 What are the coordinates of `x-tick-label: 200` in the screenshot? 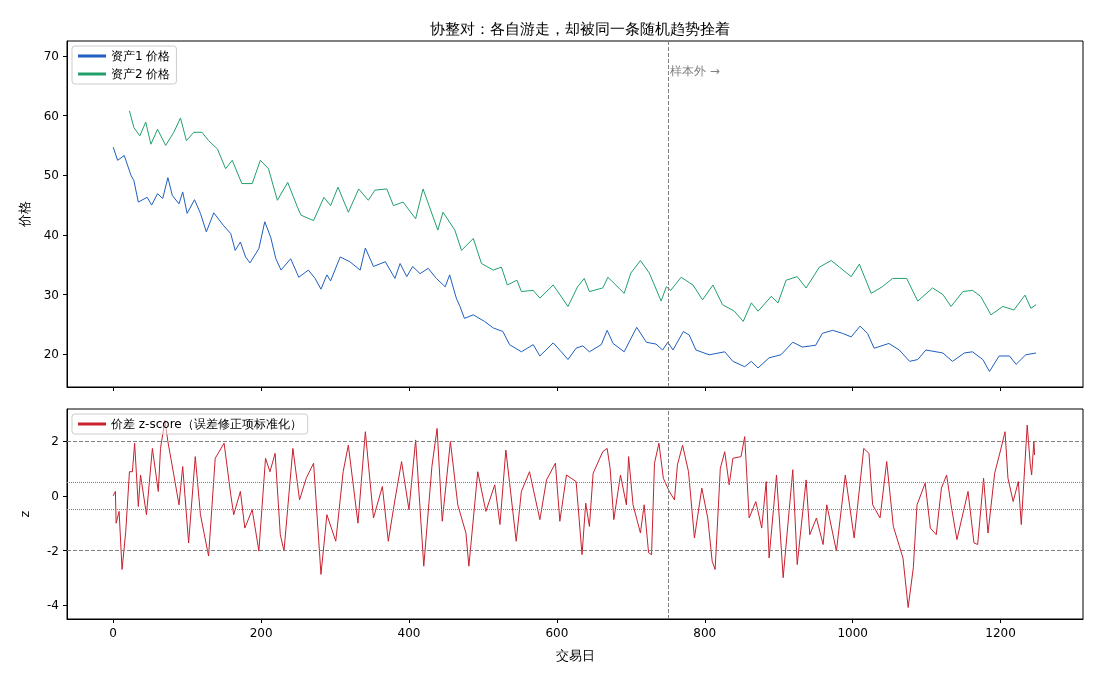 It's located at (261, 633).